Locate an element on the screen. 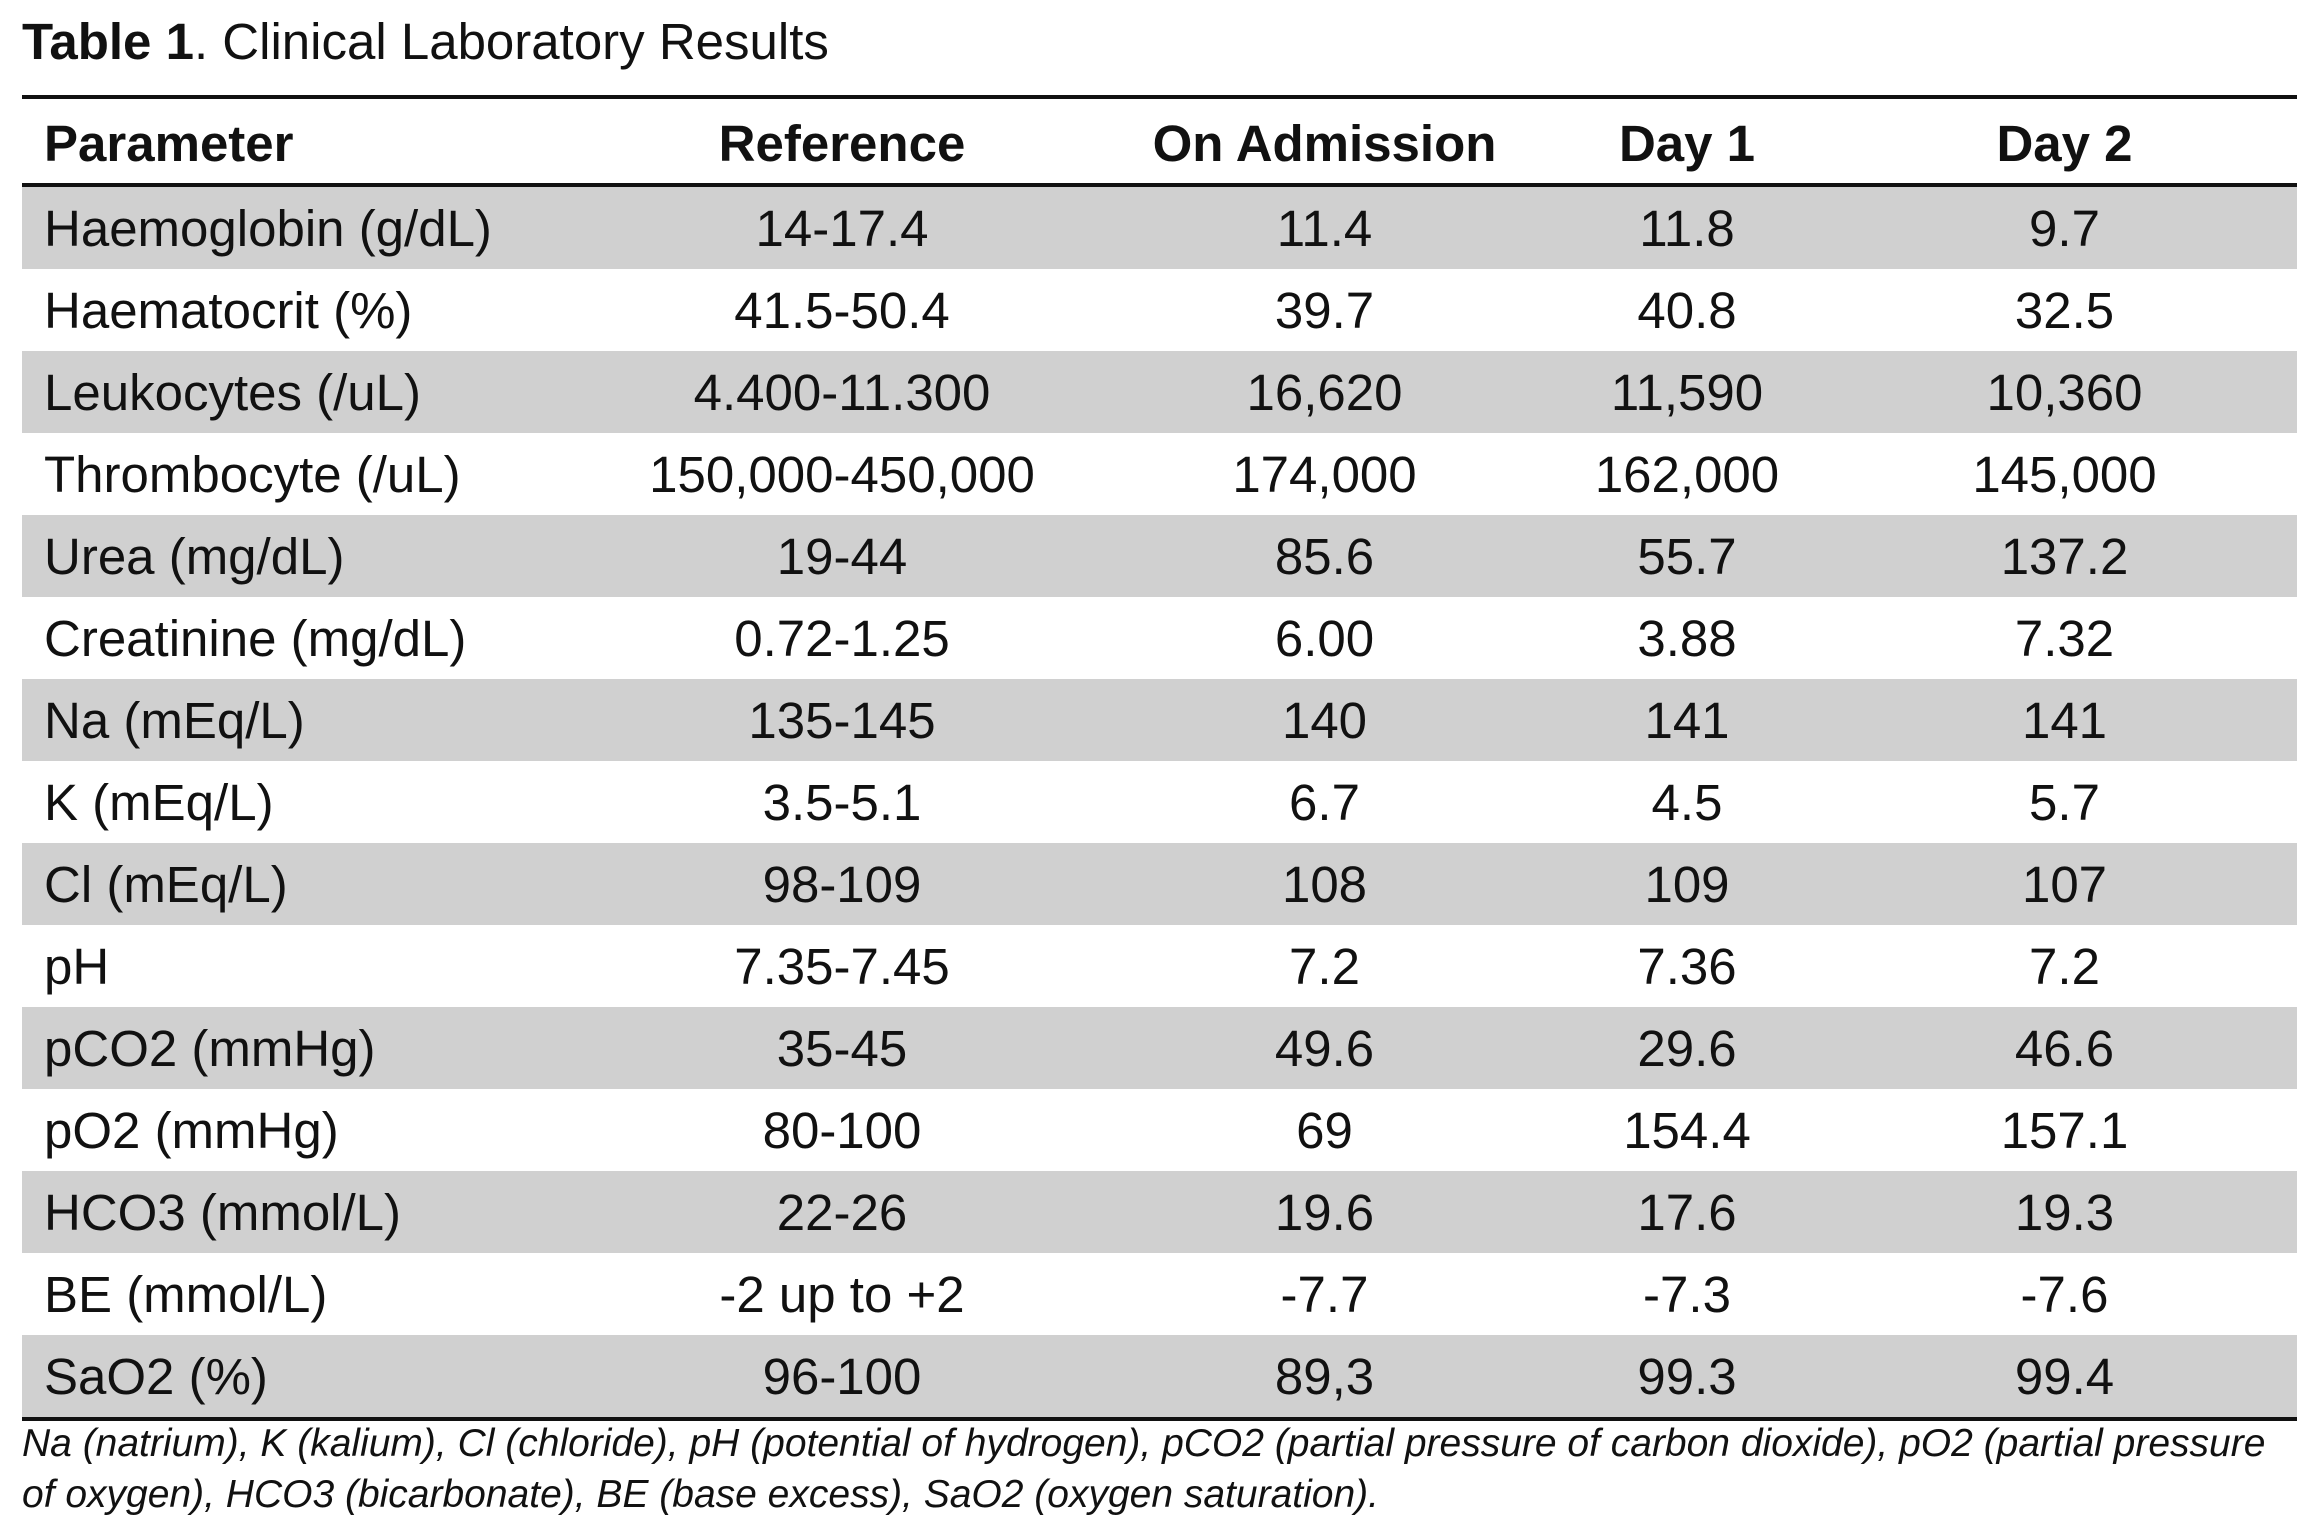 The image size is (2318, 1540). cell-reference: 22-26 is located at coordinates (842, 1212).